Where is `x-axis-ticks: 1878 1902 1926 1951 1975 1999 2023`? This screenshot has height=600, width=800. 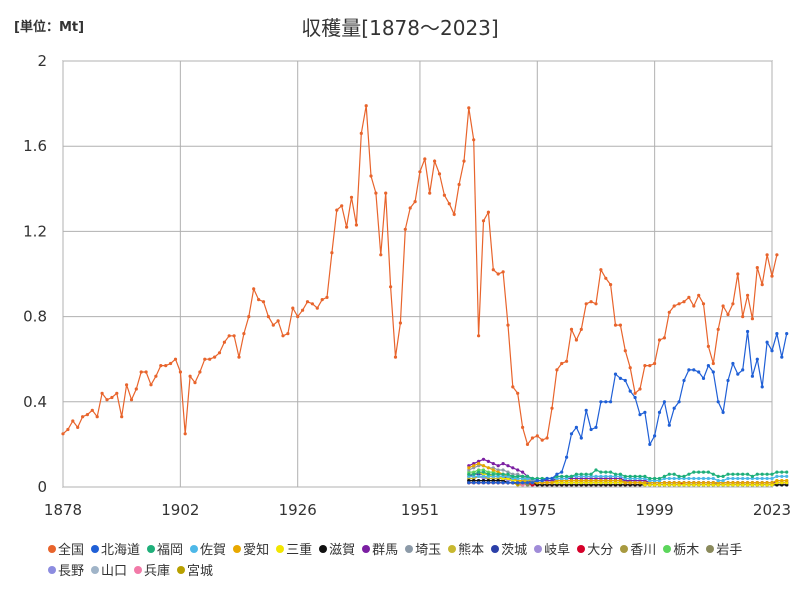 x-axis-ticks: 1878 1902 1926 1951 1975 1999 2023 is located at coordinates (417, 510).